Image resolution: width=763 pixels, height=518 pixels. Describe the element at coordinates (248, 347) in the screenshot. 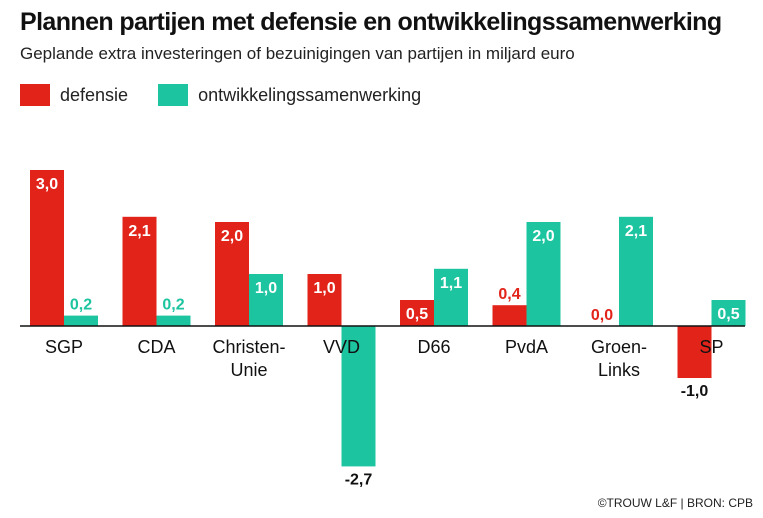

I see `category-label-2-line-0: Christen-` at that location.